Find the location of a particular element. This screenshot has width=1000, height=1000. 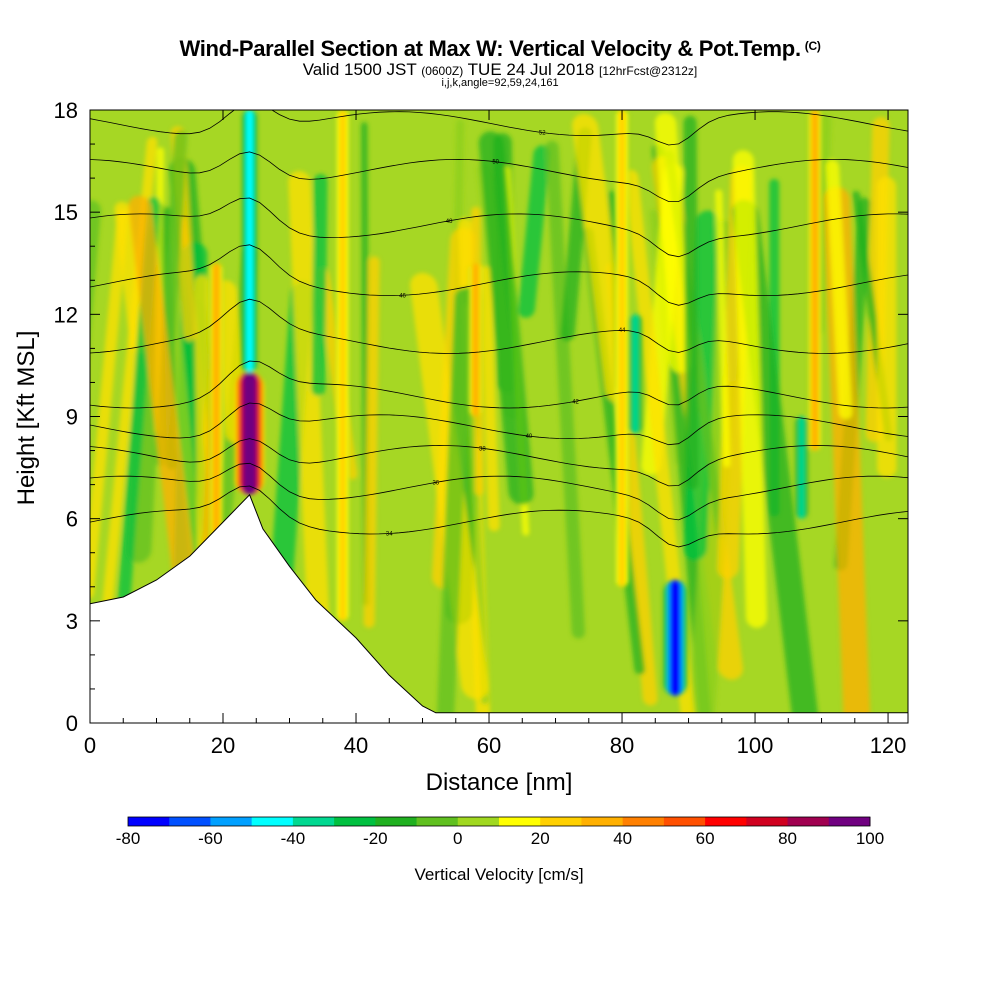

theta-label-38: 38 is located at coordinates (482, 449).